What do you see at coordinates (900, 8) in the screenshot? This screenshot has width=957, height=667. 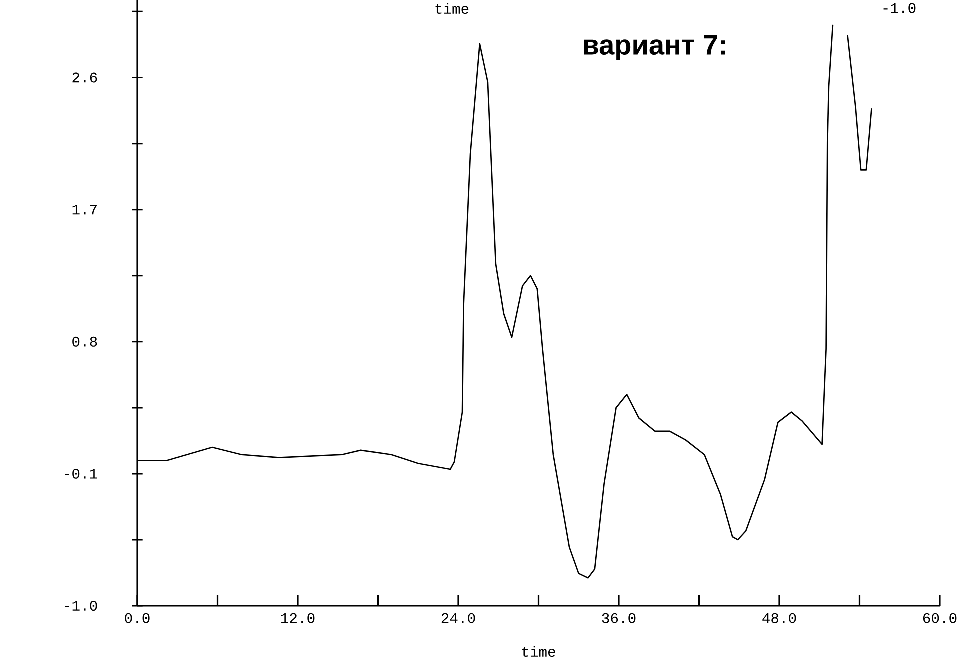 I see `annotation: -1.0` at bounding box center [900, 8].